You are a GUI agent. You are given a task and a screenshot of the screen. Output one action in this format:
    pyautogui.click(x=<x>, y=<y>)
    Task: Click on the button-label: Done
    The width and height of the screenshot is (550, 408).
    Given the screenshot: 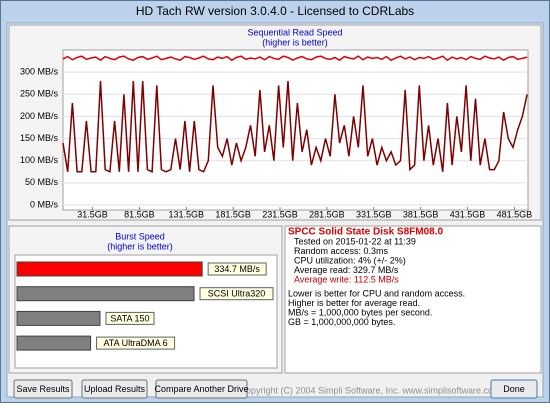 What is the action you would take?
    pyautogui.click(x=514, y=389)
    